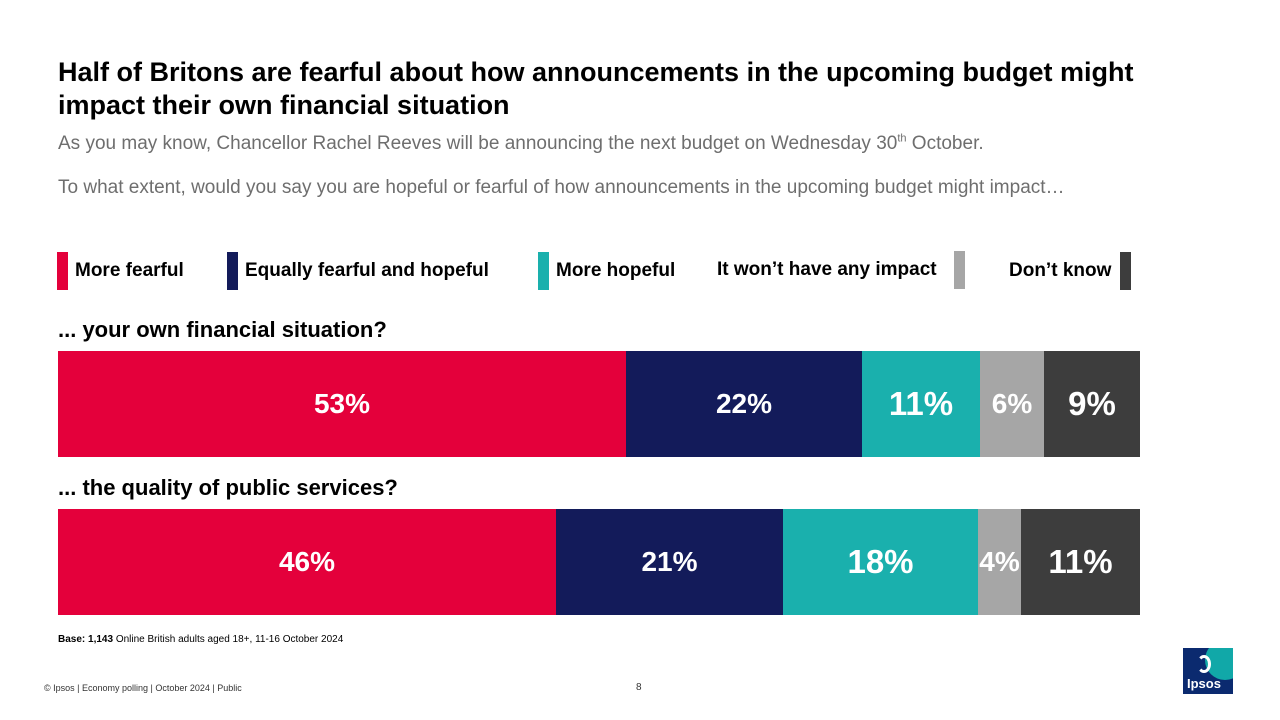 The image size is (1280, 720). I want to click on bar-row-financial: 53% 22% 11% 6% 9%, so click(599, 404).